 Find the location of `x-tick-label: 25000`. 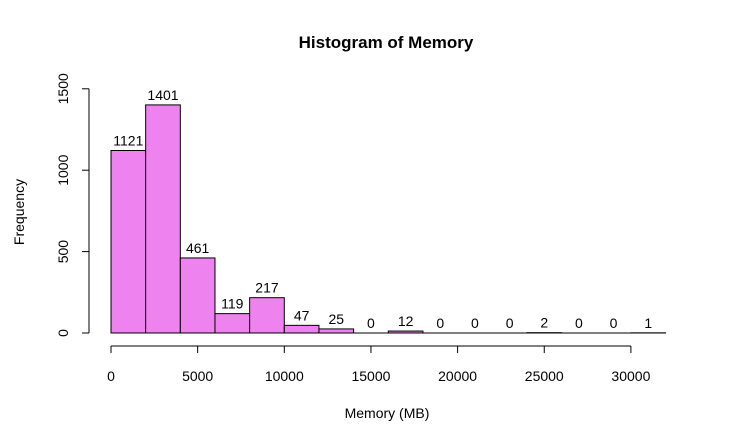

x-tick-label: 25000 is located at coordinates (544, 376).